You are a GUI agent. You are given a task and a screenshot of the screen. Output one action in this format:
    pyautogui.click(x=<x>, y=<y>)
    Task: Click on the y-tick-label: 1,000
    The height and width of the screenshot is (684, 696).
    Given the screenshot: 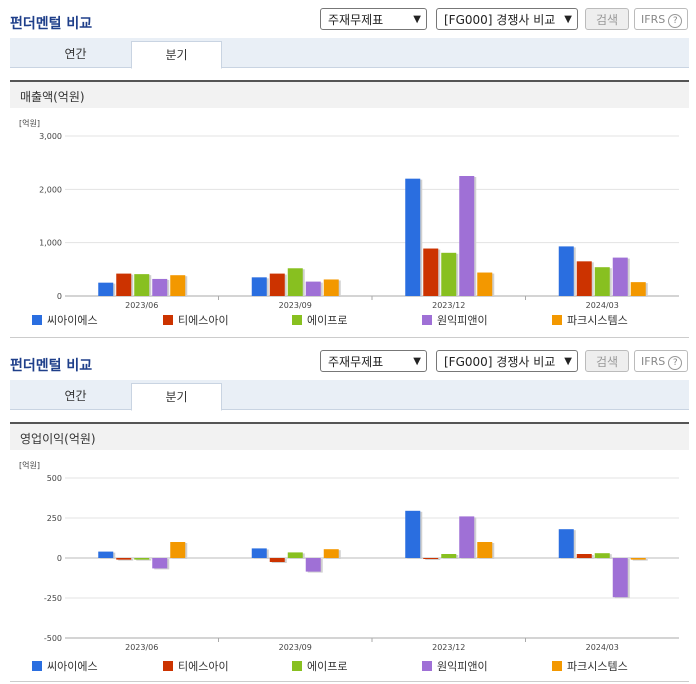 What is the action you would take?
    pyautogui.click(x=50, y=243)
    